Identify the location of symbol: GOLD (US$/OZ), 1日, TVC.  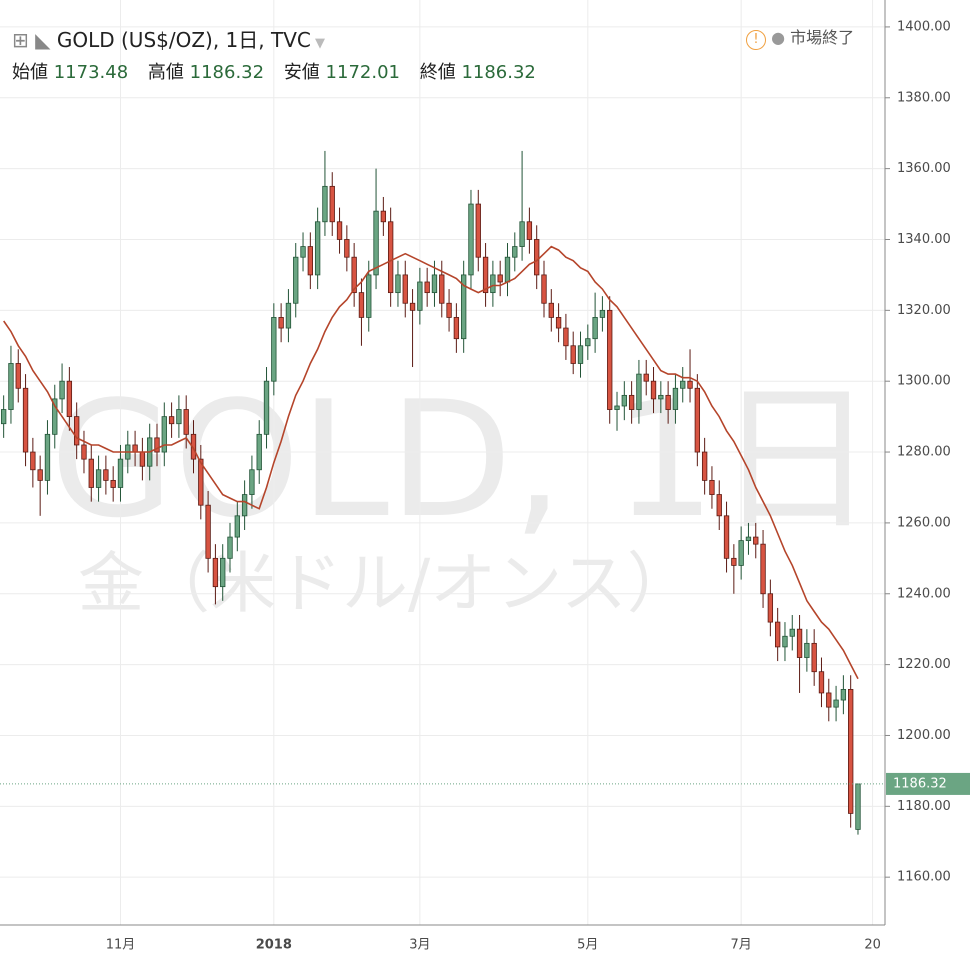
(183, 40).